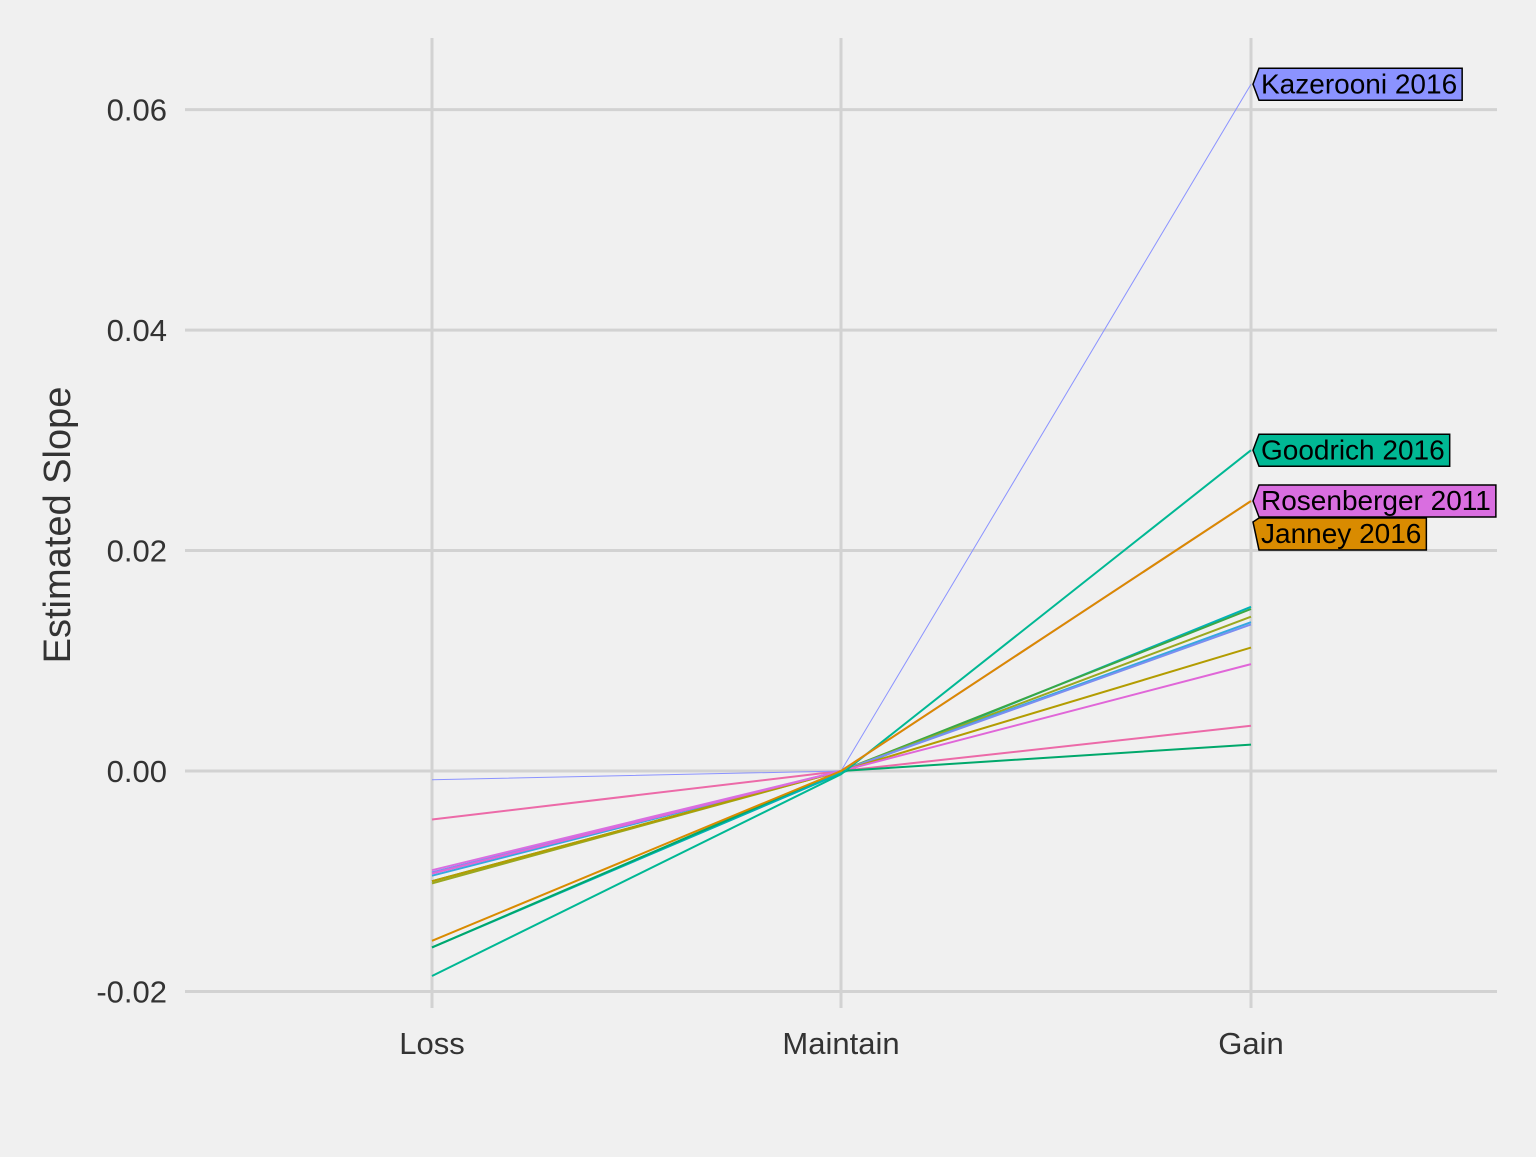 The image size is (1536, 1157). Describe the element at coordinates (137, 551) in the screenshot. I see `y-tick-label: 0.02` at that location.